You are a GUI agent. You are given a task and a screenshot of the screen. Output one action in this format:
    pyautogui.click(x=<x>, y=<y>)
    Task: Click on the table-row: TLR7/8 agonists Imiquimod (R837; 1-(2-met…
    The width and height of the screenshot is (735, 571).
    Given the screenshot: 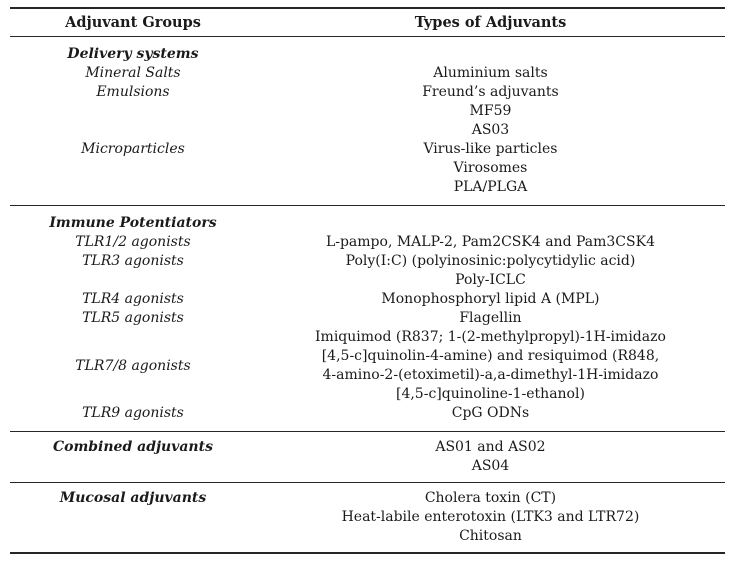 What is the action you would take?
    pyautogui.click(x=367, y=366)
    